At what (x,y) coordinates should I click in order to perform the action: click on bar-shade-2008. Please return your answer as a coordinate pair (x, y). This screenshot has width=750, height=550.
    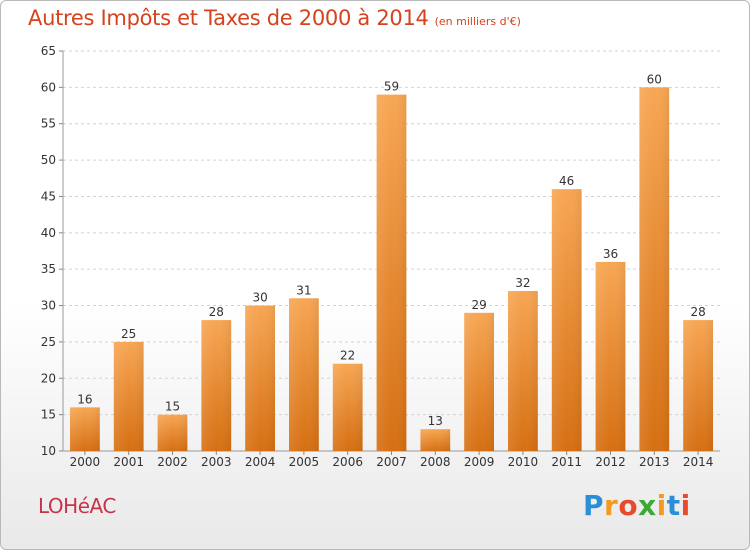
    Looking at the image, I should click on (435, 440).